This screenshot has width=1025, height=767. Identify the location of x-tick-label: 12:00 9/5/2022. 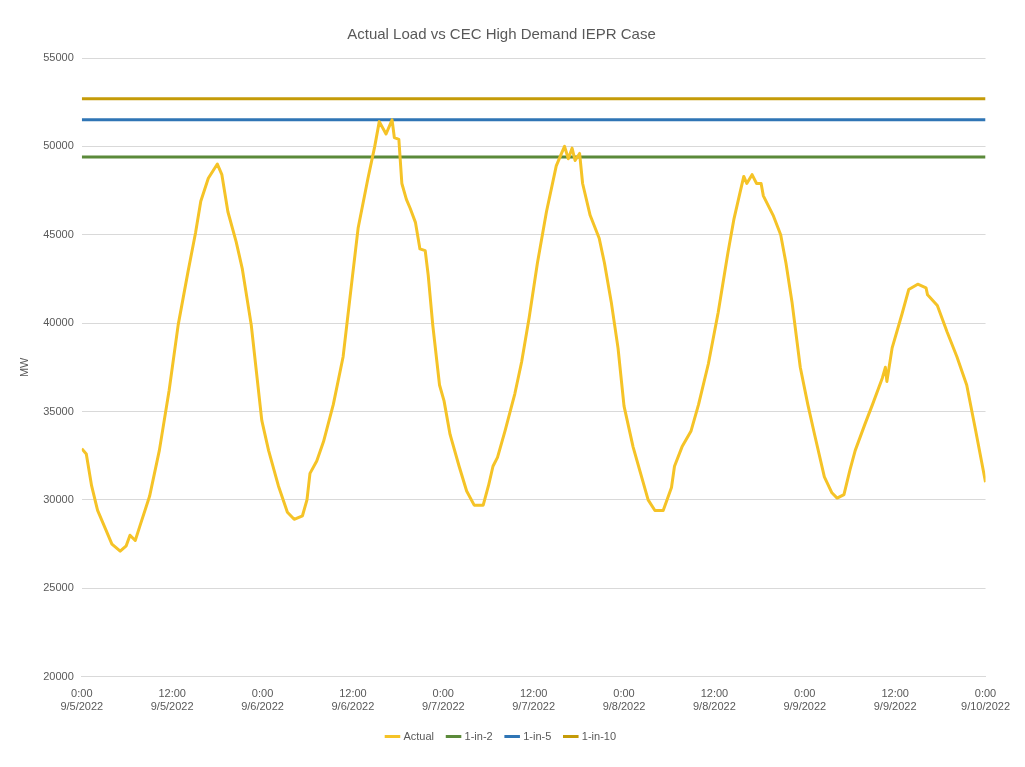
(172, 700).